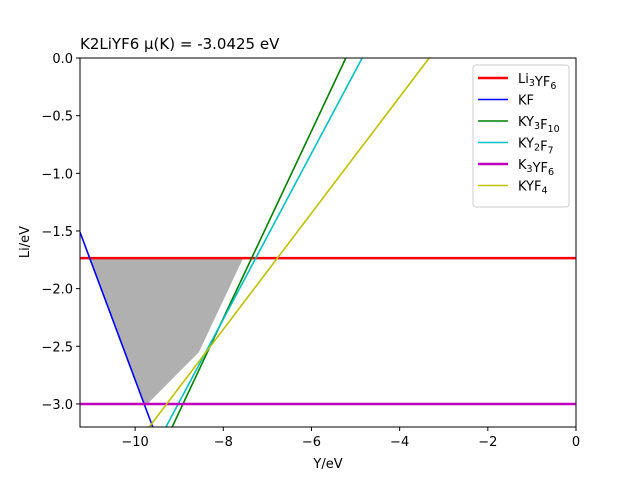  Describe the element at coordinates (311, 442) in the screenshot. I see `x-tick-label: −6` at that location.